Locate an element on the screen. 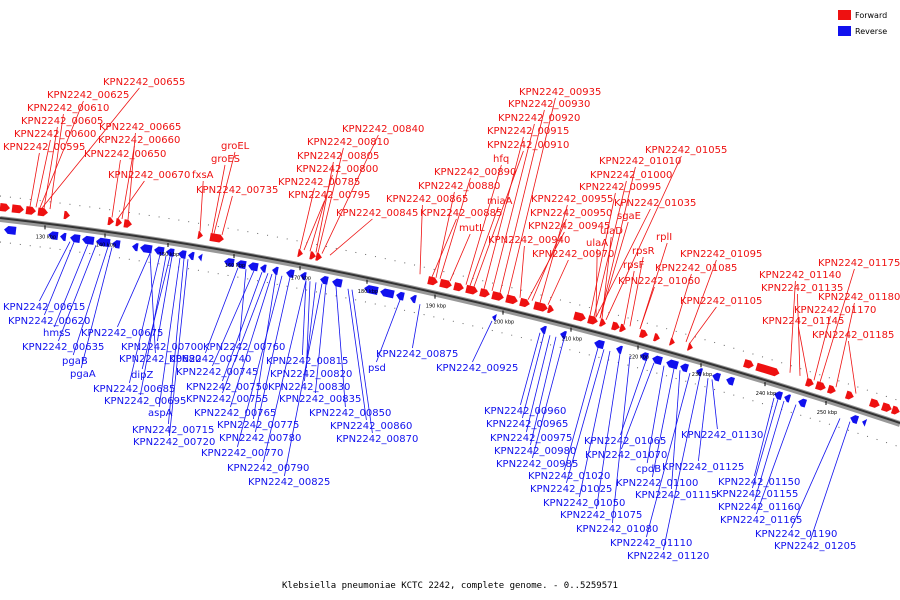  reverse-gene-label: KPN2242_00975 is located at coordinates (531, 438).